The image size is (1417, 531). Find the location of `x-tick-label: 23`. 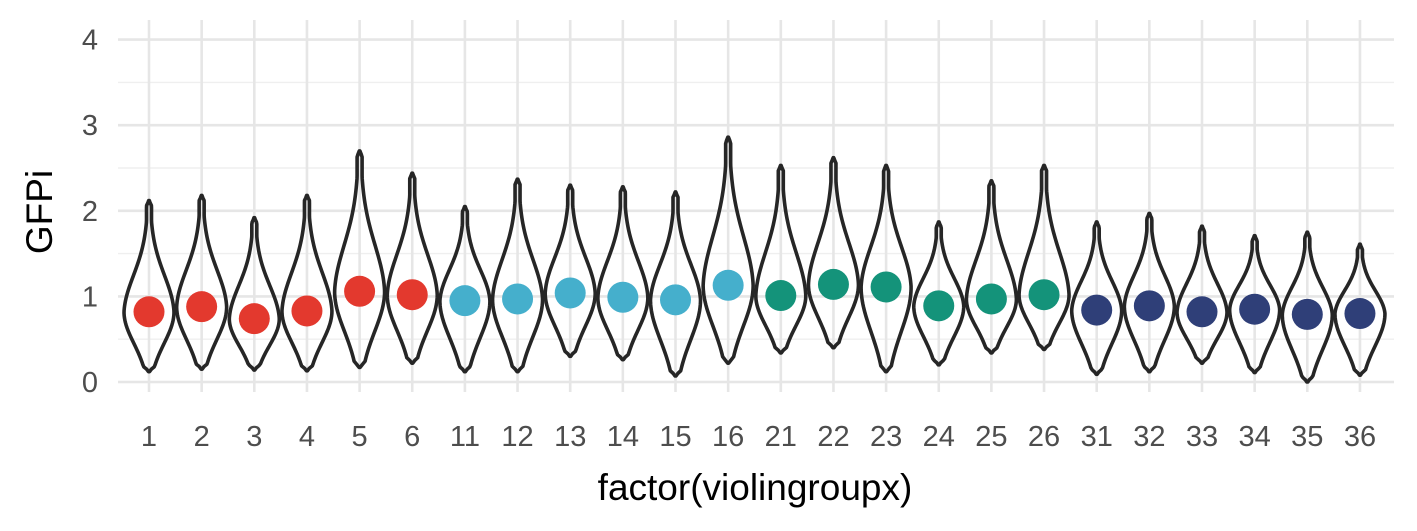

x-tick-label: 23 is located at coordinates (886, 437).